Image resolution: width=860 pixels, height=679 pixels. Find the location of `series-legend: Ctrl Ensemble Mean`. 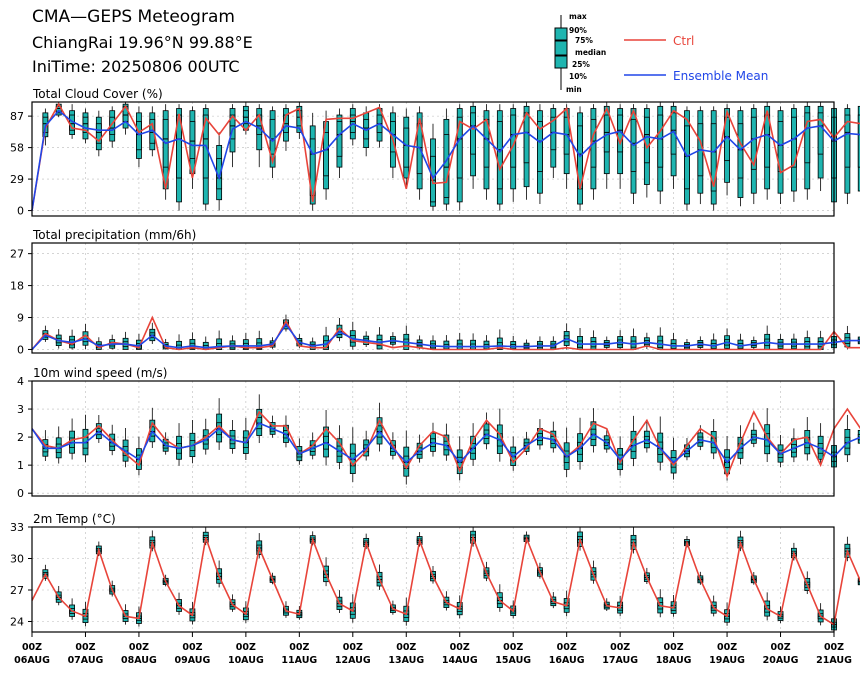

series-legend: Ctrl Ensemble Mean is located at coordinates (696, 58).